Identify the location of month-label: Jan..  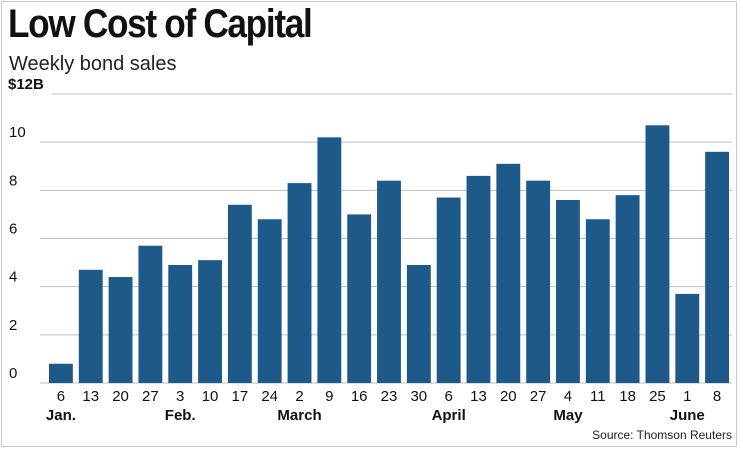
(61, 415).